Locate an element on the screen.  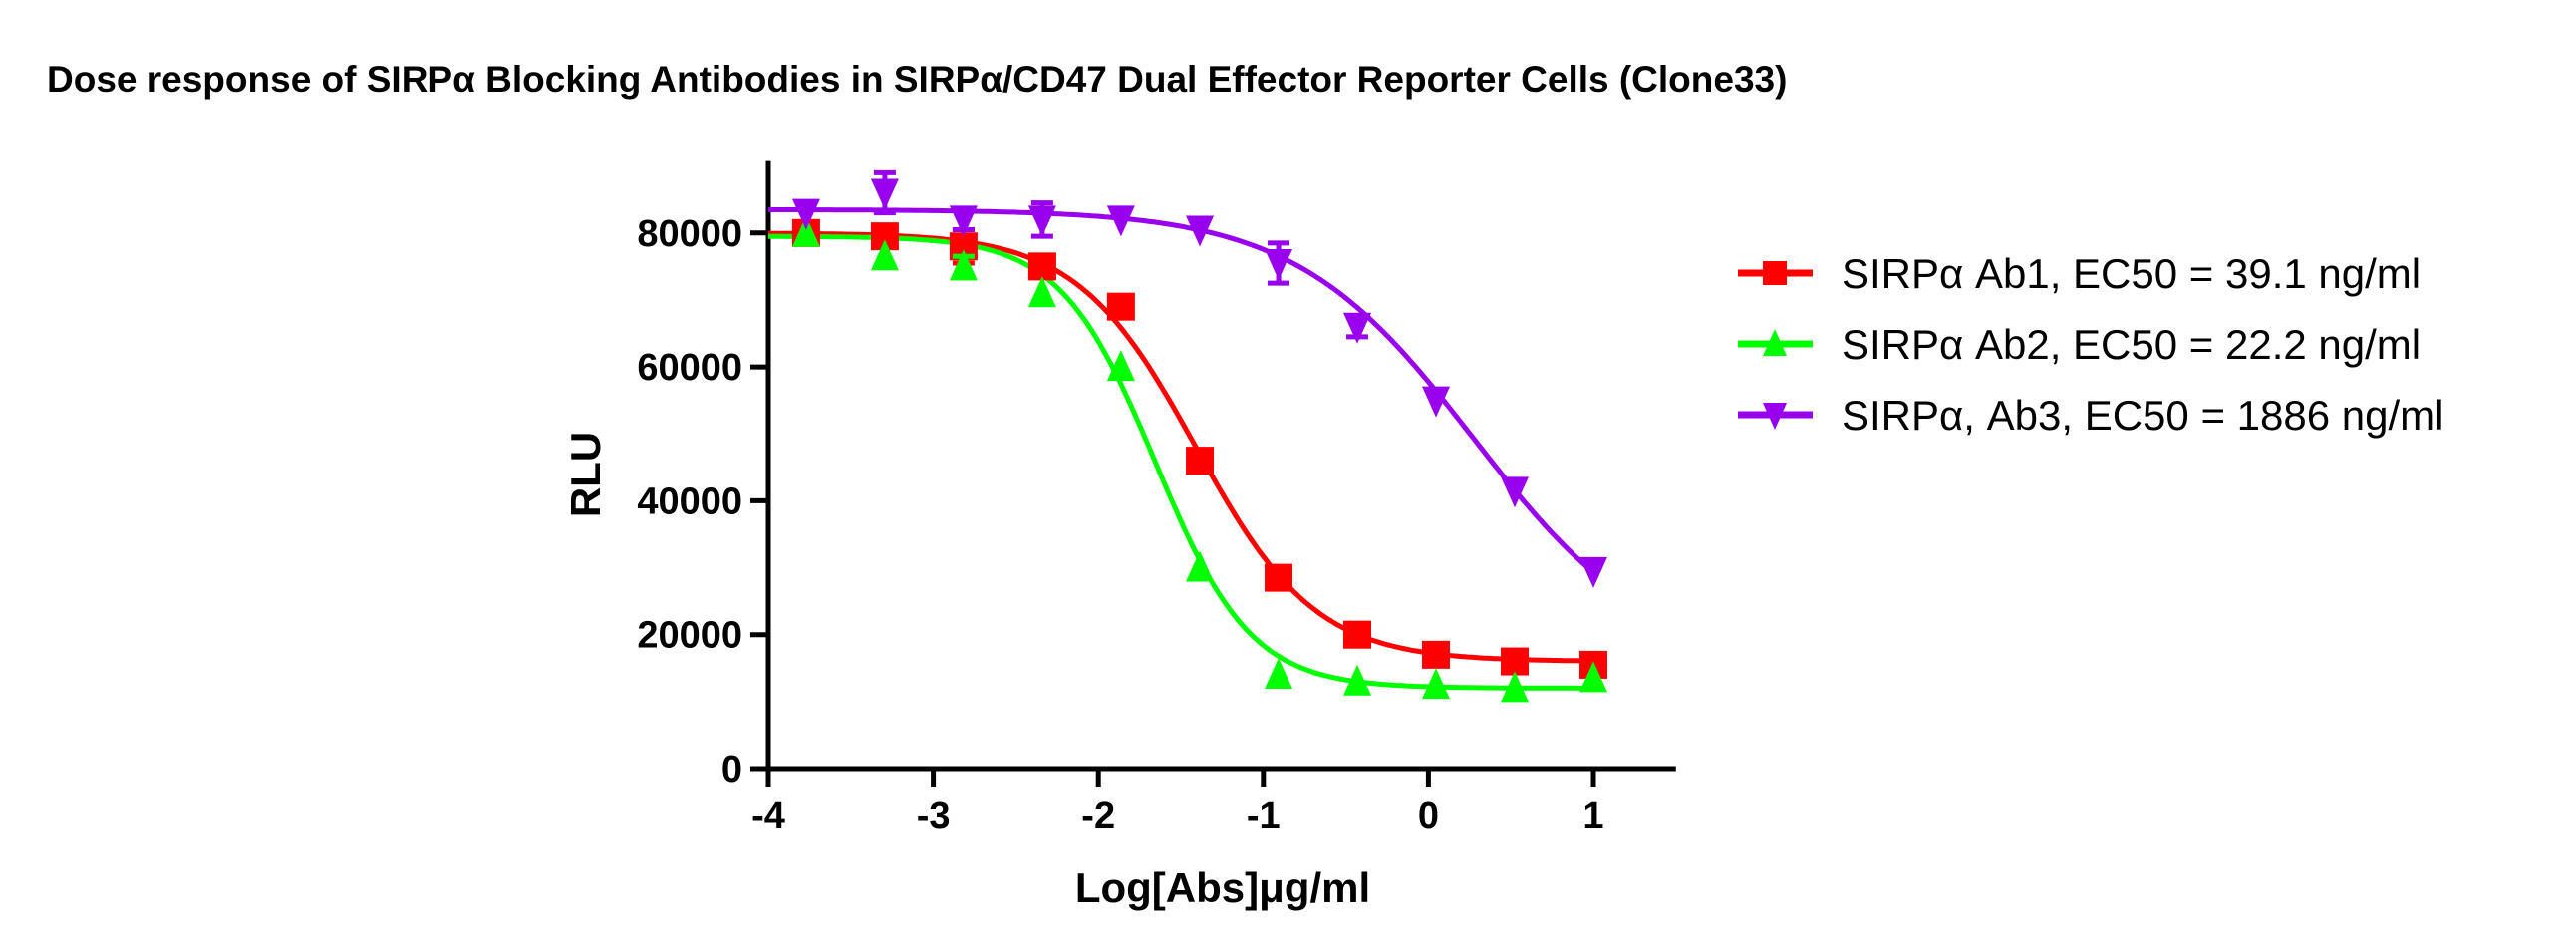
x-tick-label: 1 is located at coordinates (1592, 816).